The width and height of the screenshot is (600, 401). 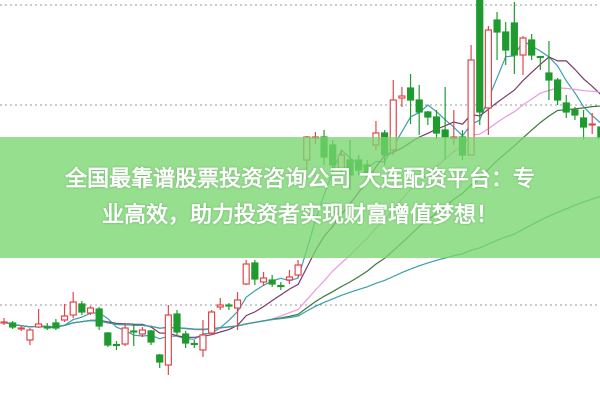 I want to click on banner-line-1: 全国最靠谱股票投资咨询公司 大连配资平台：专, so click(x=300, y=179).